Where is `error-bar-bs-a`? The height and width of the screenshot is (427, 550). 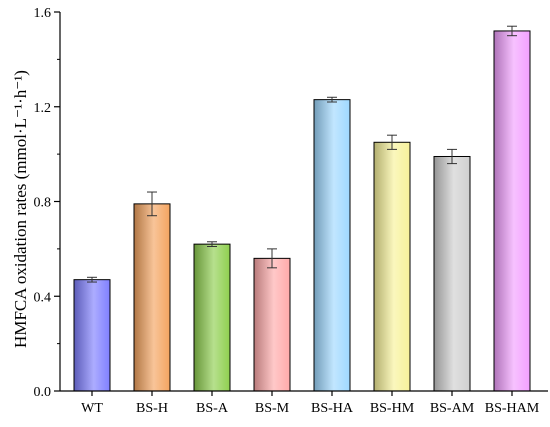 error-bar-bs-a is located at coordinates (212, 244).